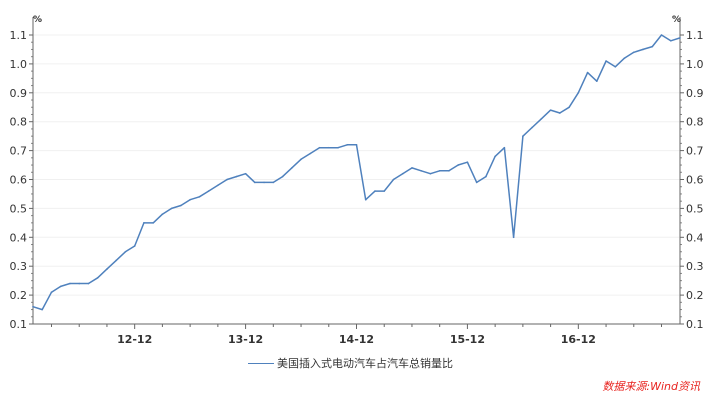  Describe the element at coordinates (261, 363) in the screenshot. I see `legend-swatch` at that location.